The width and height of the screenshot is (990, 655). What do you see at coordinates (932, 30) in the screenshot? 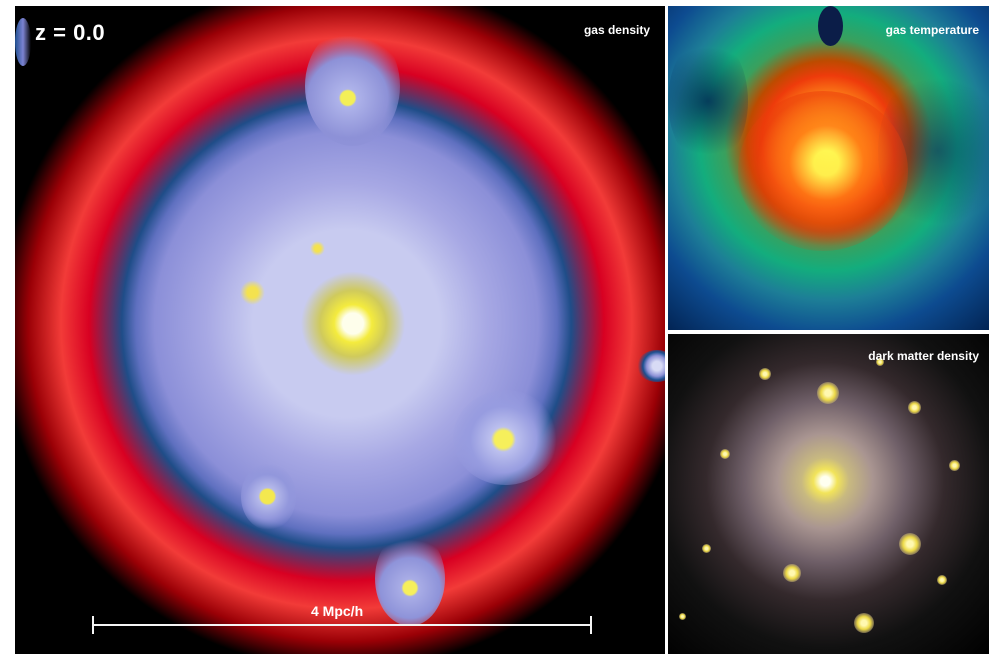
I see `gas-temperature-label: gas temperature` at bounding box center [932, 30].